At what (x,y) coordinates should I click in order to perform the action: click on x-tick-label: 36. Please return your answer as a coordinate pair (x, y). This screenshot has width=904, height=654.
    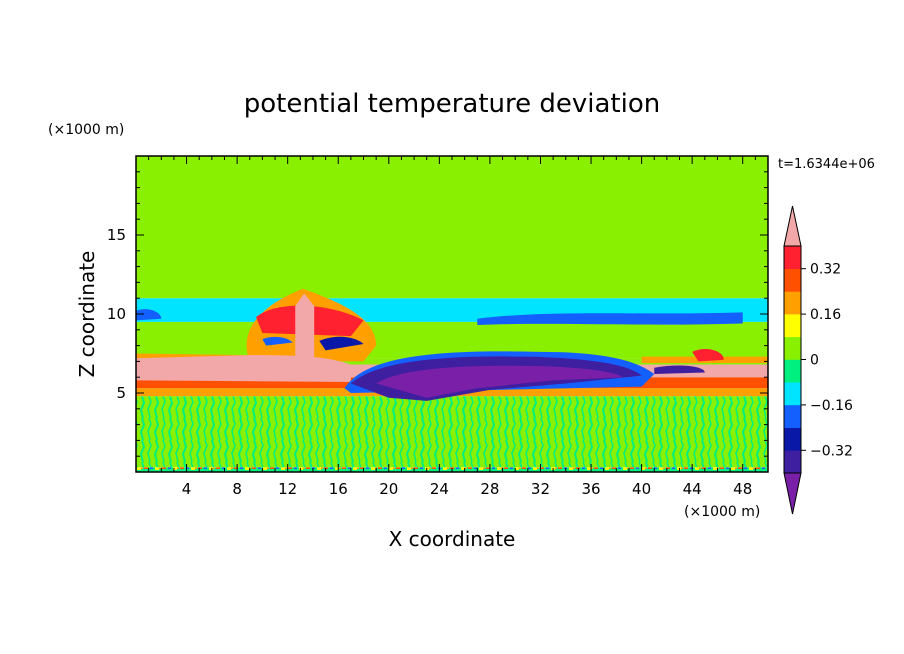
    Looking at the image, I should click on (590, 489).